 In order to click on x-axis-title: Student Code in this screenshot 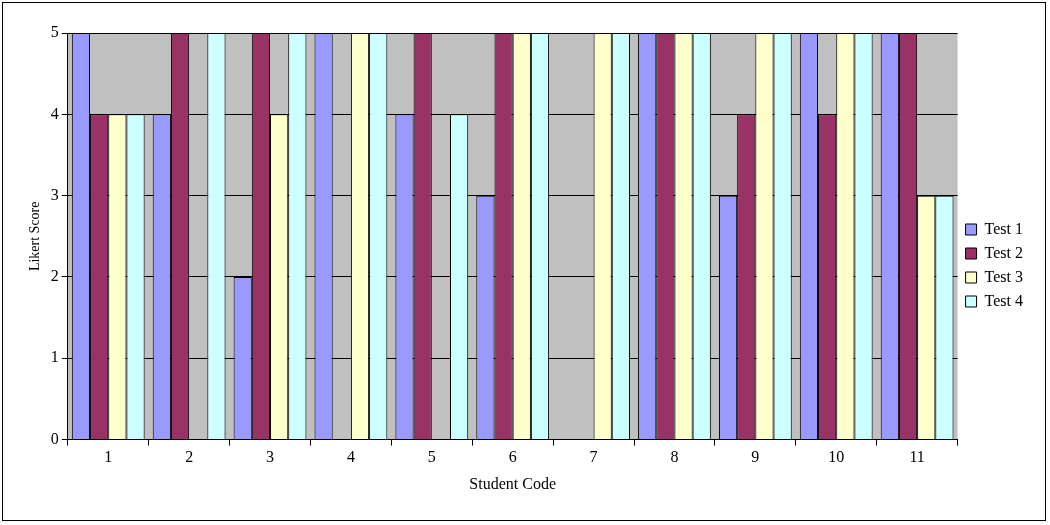, I will do `click(513, 483)`.